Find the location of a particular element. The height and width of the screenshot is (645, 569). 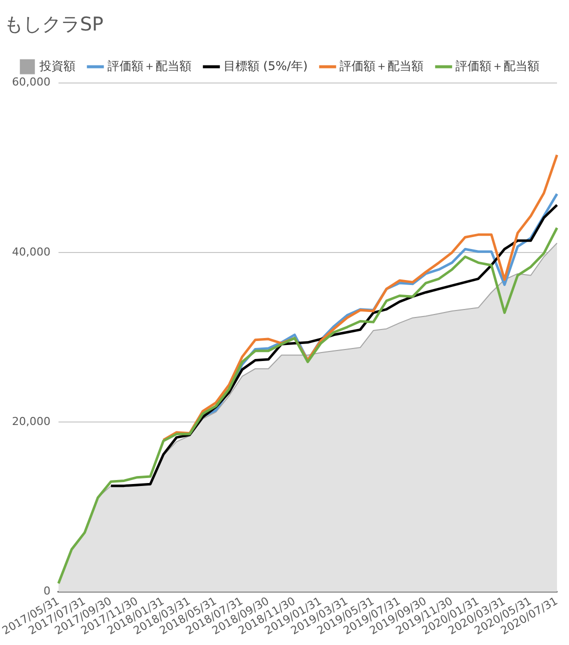

y-tick-label: 20,000 is located at coordinates (31, 421).